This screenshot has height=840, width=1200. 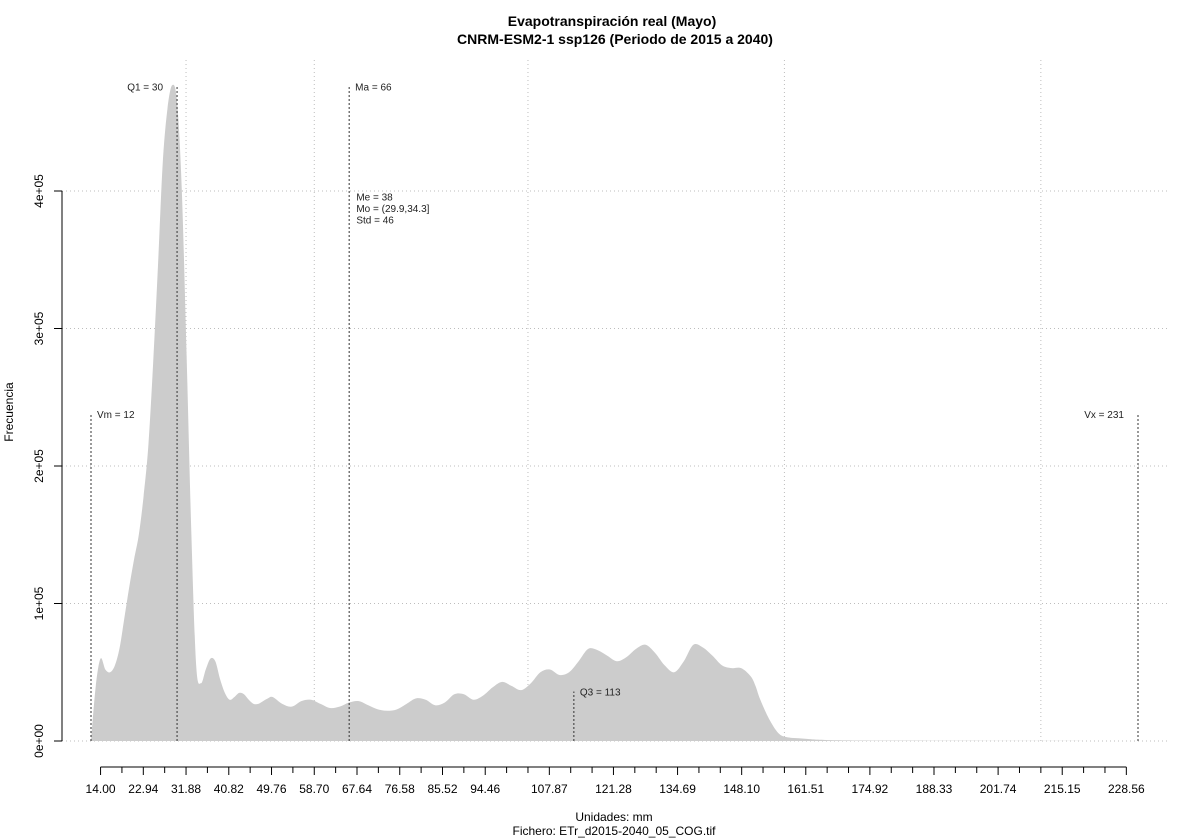 I want to click on x-tick-label: 14.00, so click(x=101, y=789).